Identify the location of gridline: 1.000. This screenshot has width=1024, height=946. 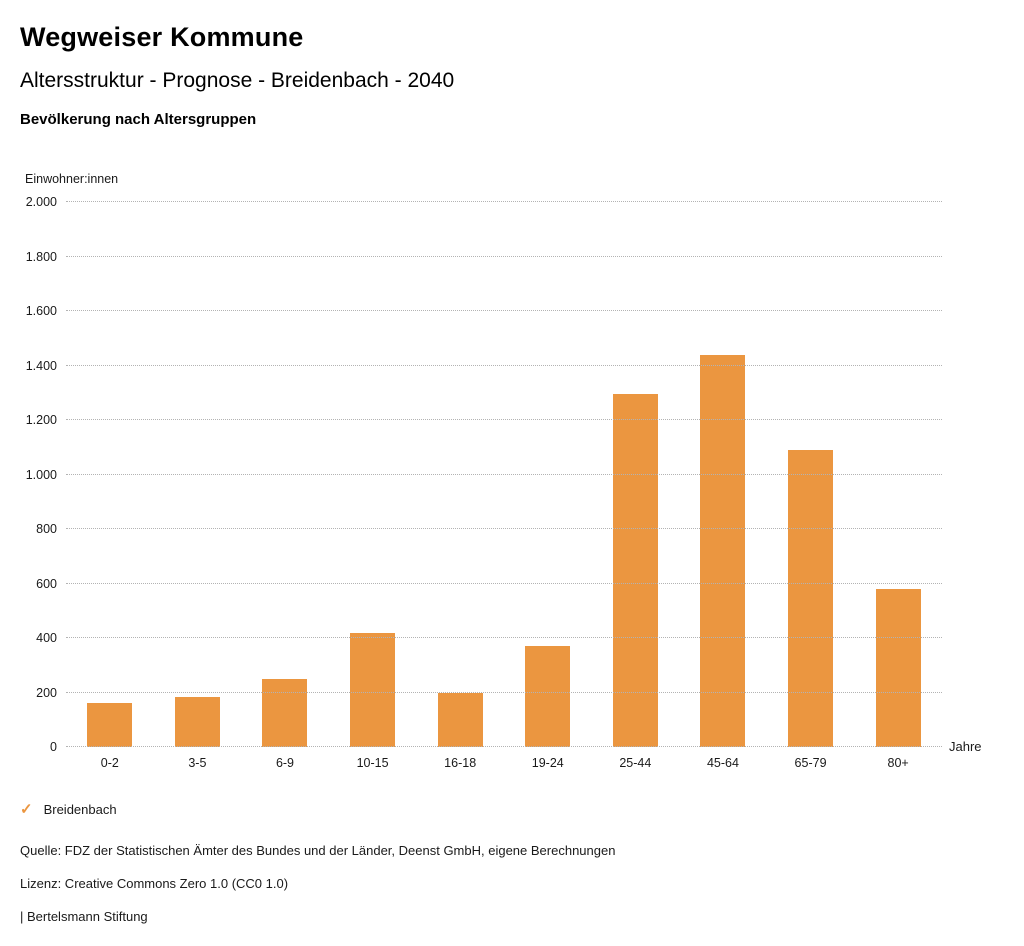
(484, 475).